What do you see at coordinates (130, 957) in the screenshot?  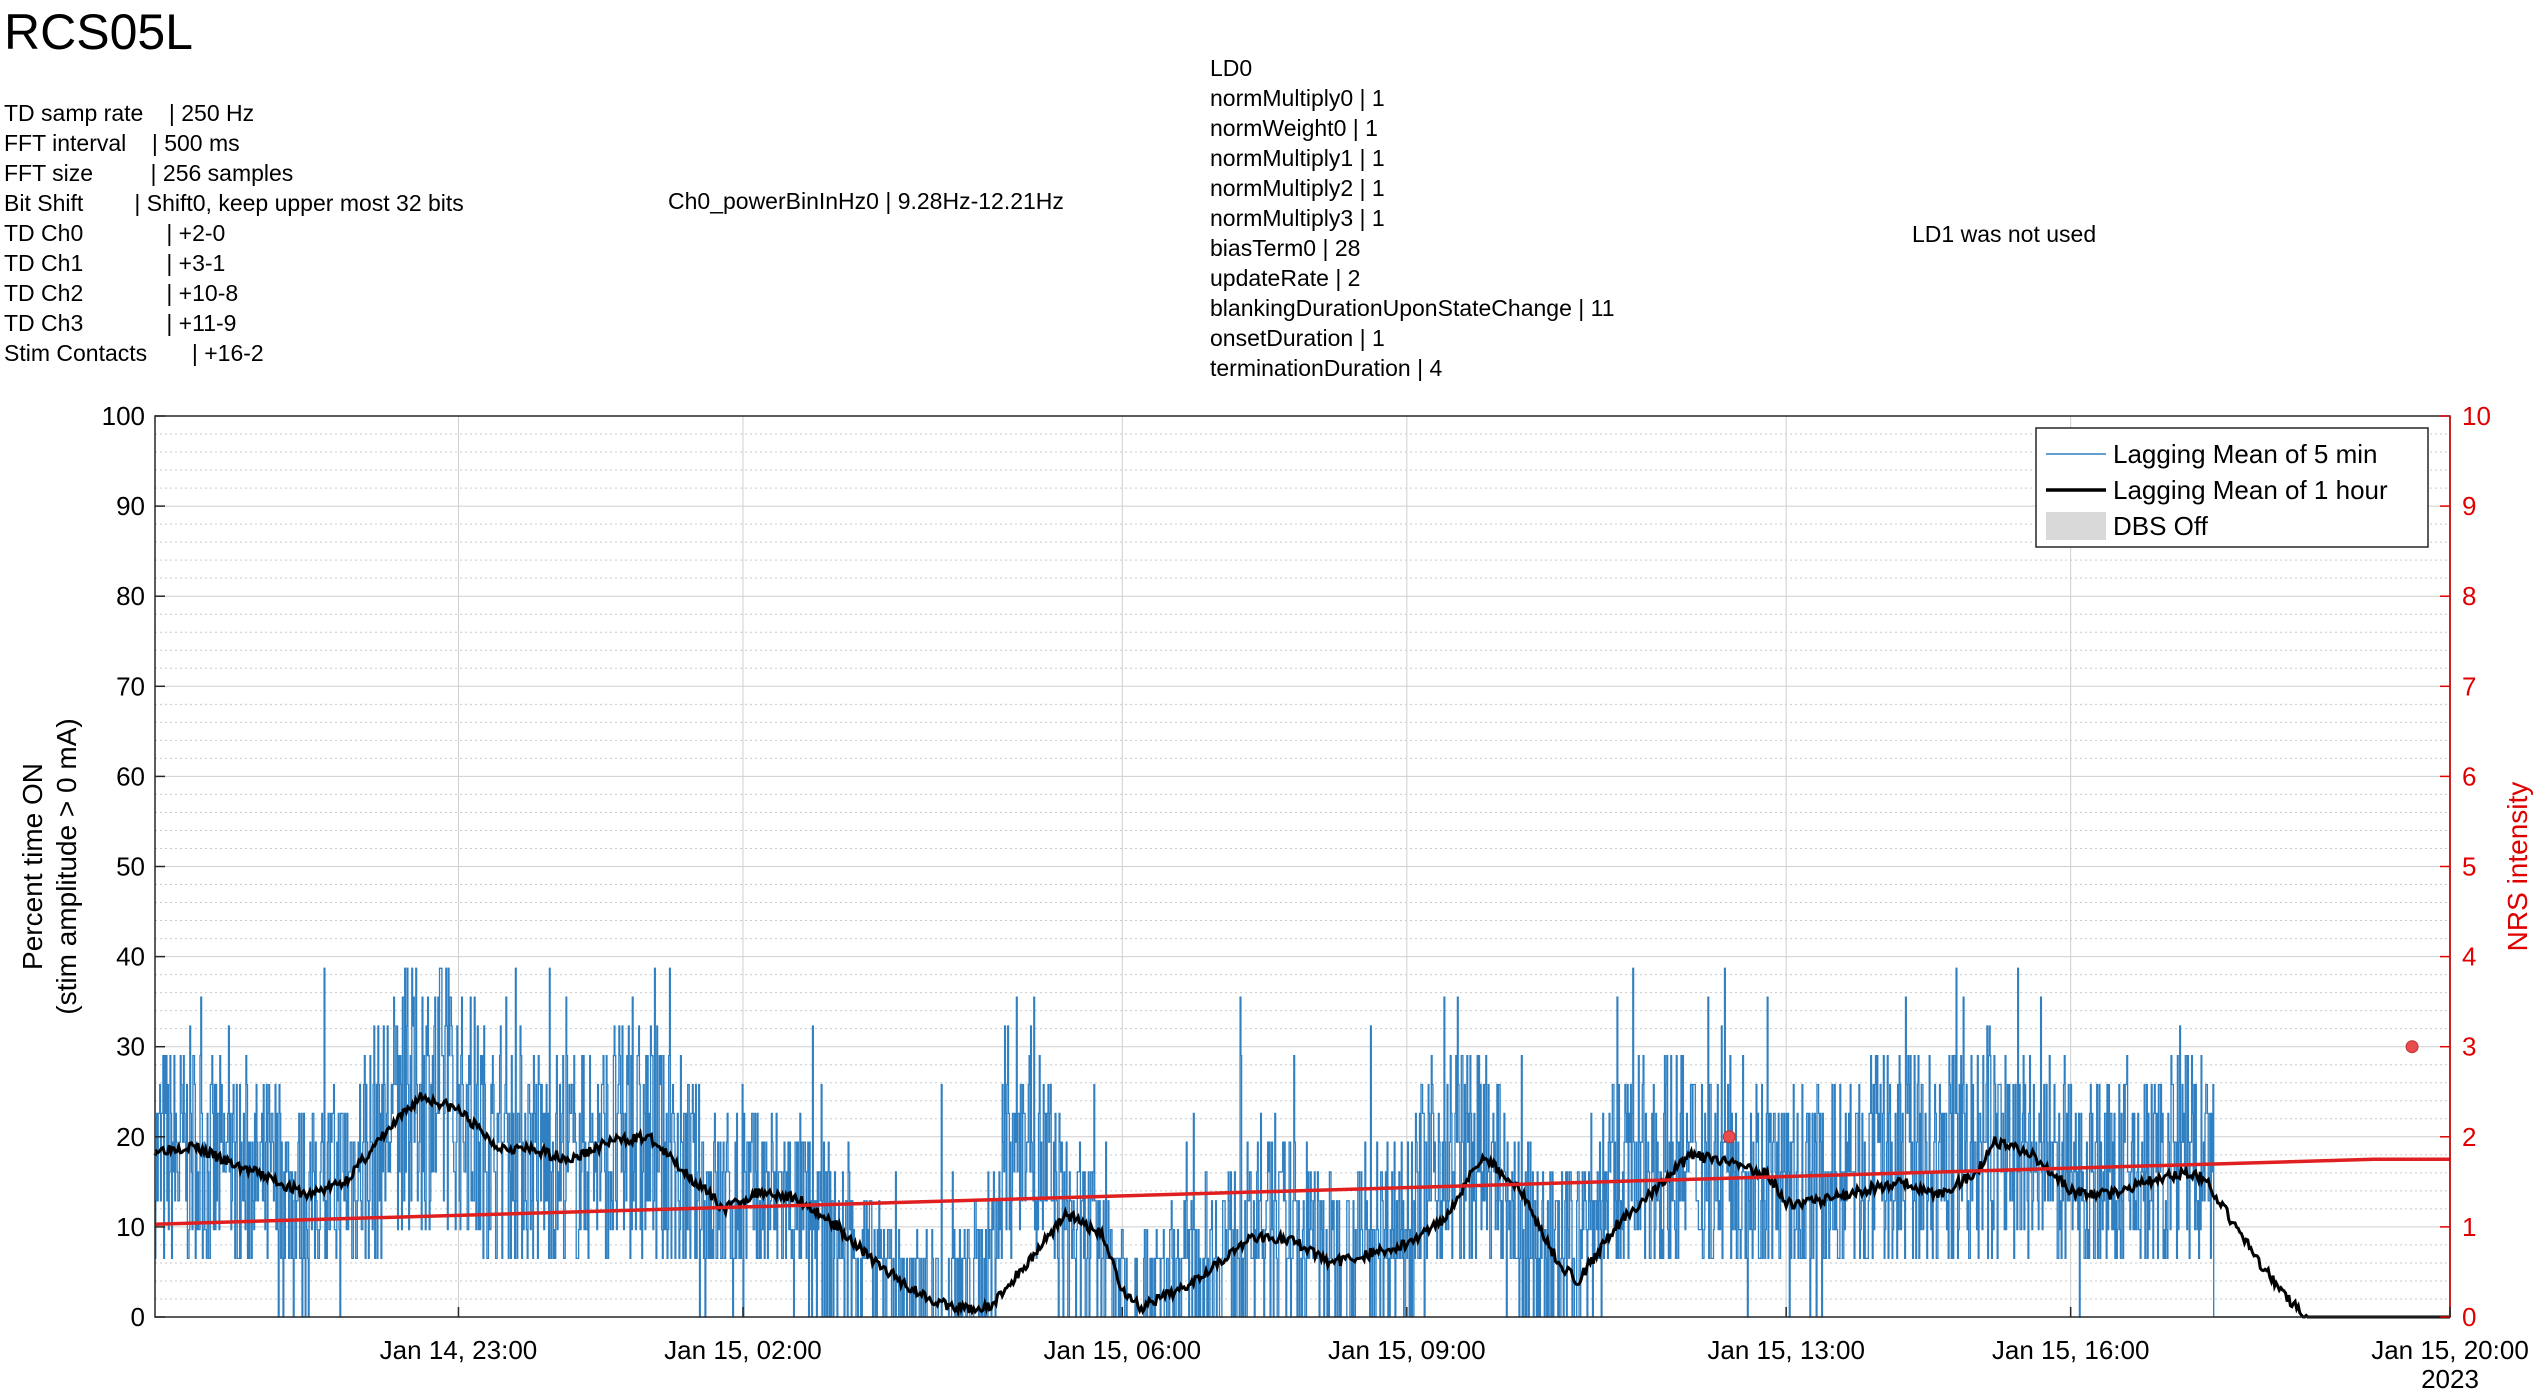 I see `y-tick-label: 40` at bounding box center [130, 957].